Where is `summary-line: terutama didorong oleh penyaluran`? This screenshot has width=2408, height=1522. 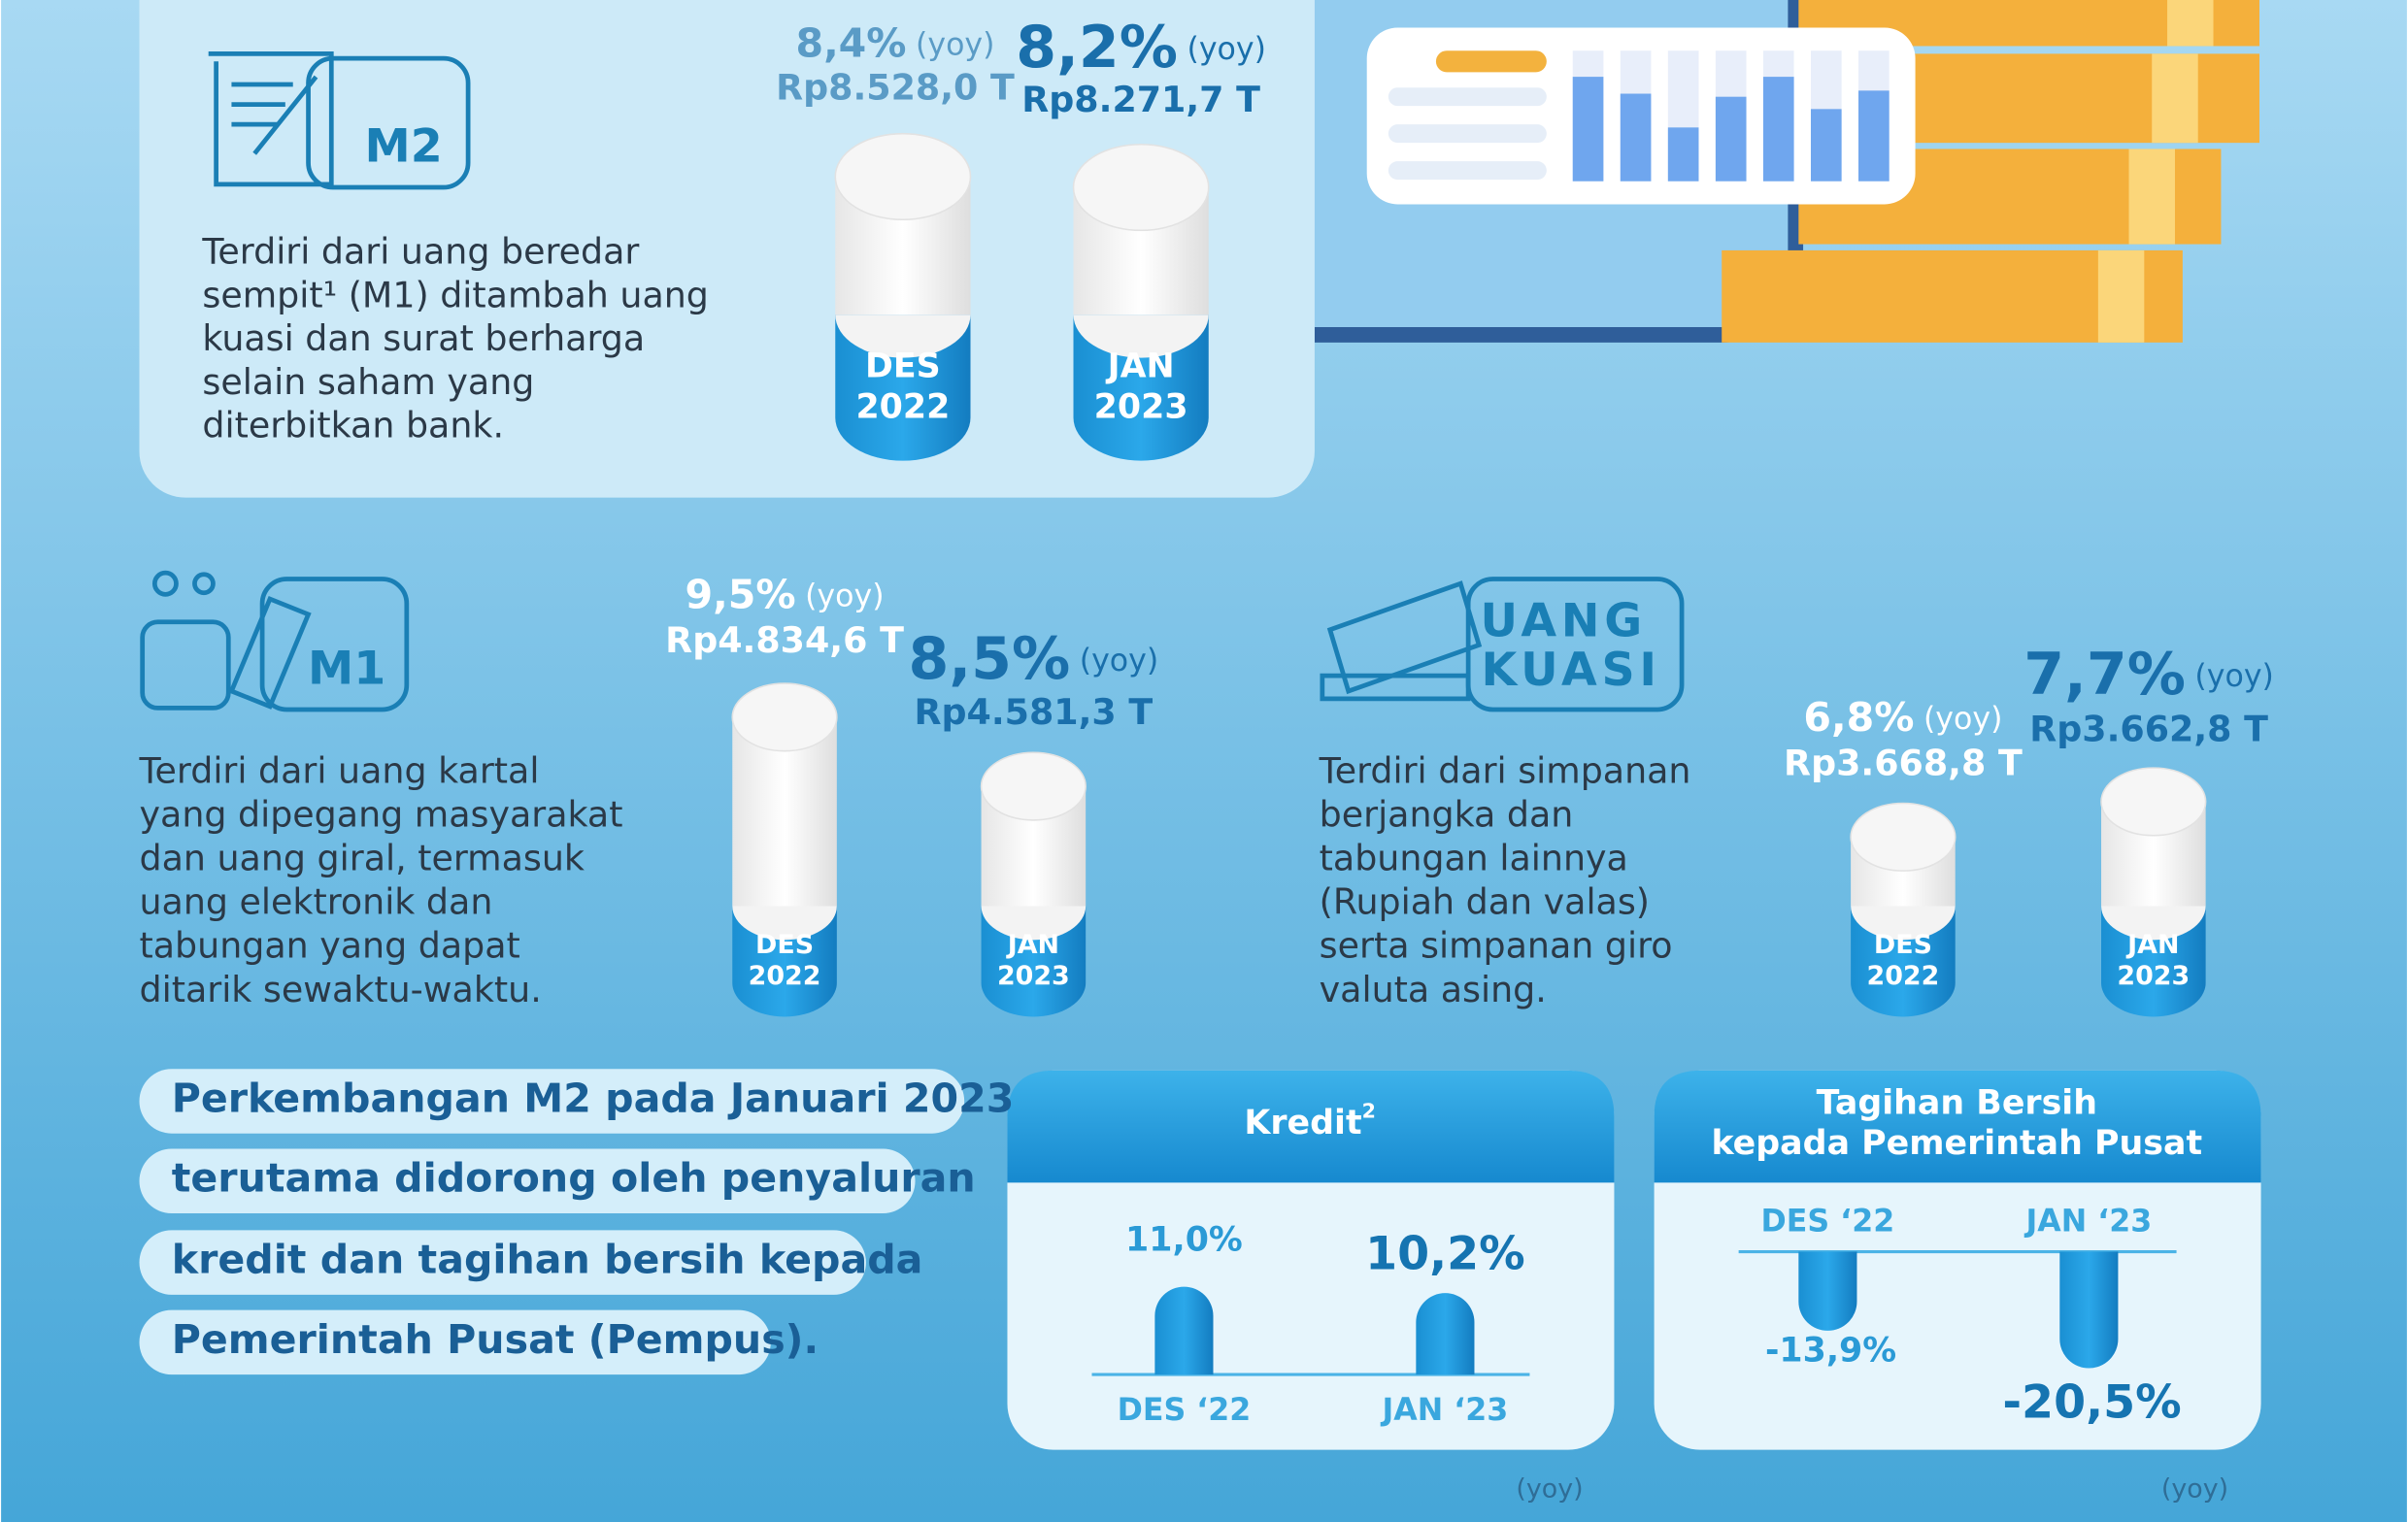 summary-line: terutama didorong oleh penyaluran is located at coordinates (574, 1178).